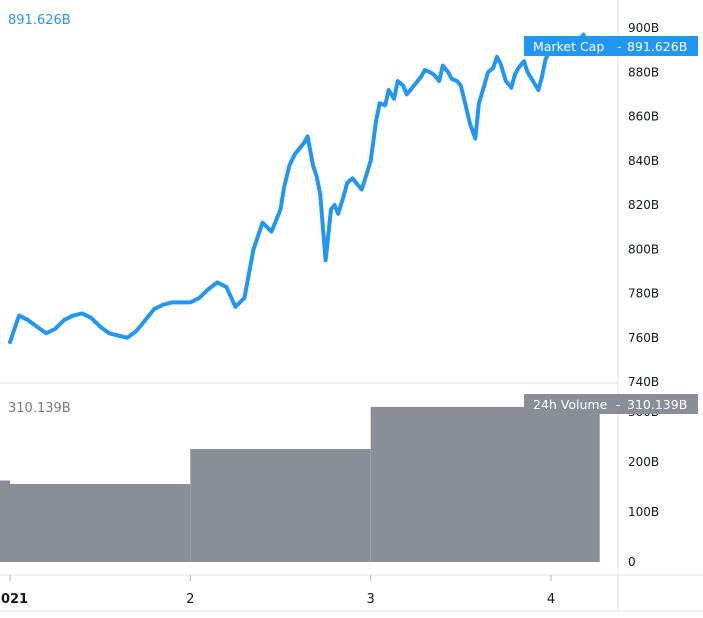 This screenshot has height=618, width=703. I want to click on market-cap-legend-value: 891.626B, so click(39, 20).